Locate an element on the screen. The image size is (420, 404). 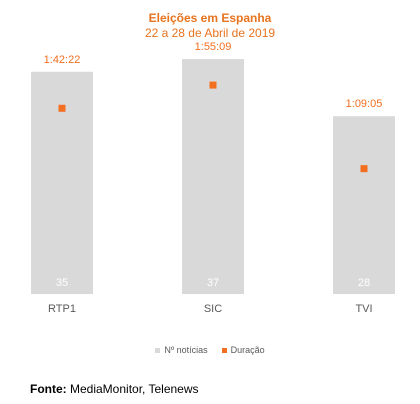
category-label-tvi: TVI is located at coordinates (363, 309).